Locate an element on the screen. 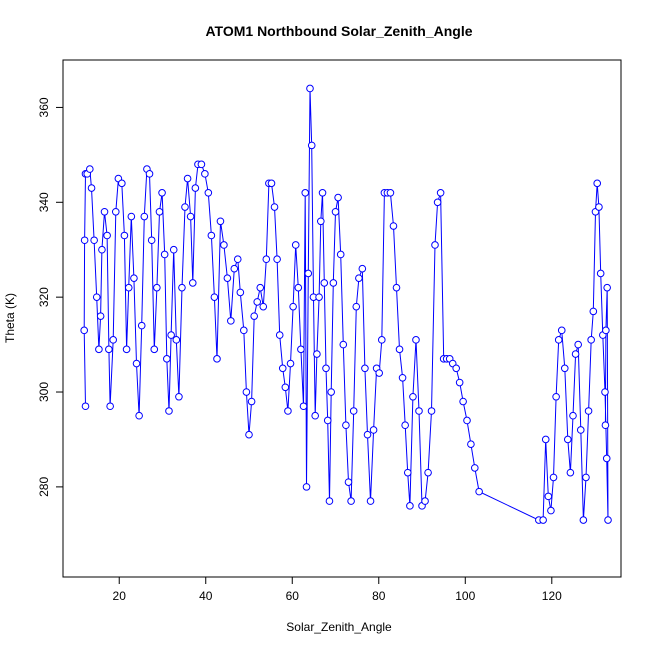 This screenshot has width=650, height=650. chart-title: ATOM1 Northbound Solar_Zenith_Angle is located at coordinates (338, 31).